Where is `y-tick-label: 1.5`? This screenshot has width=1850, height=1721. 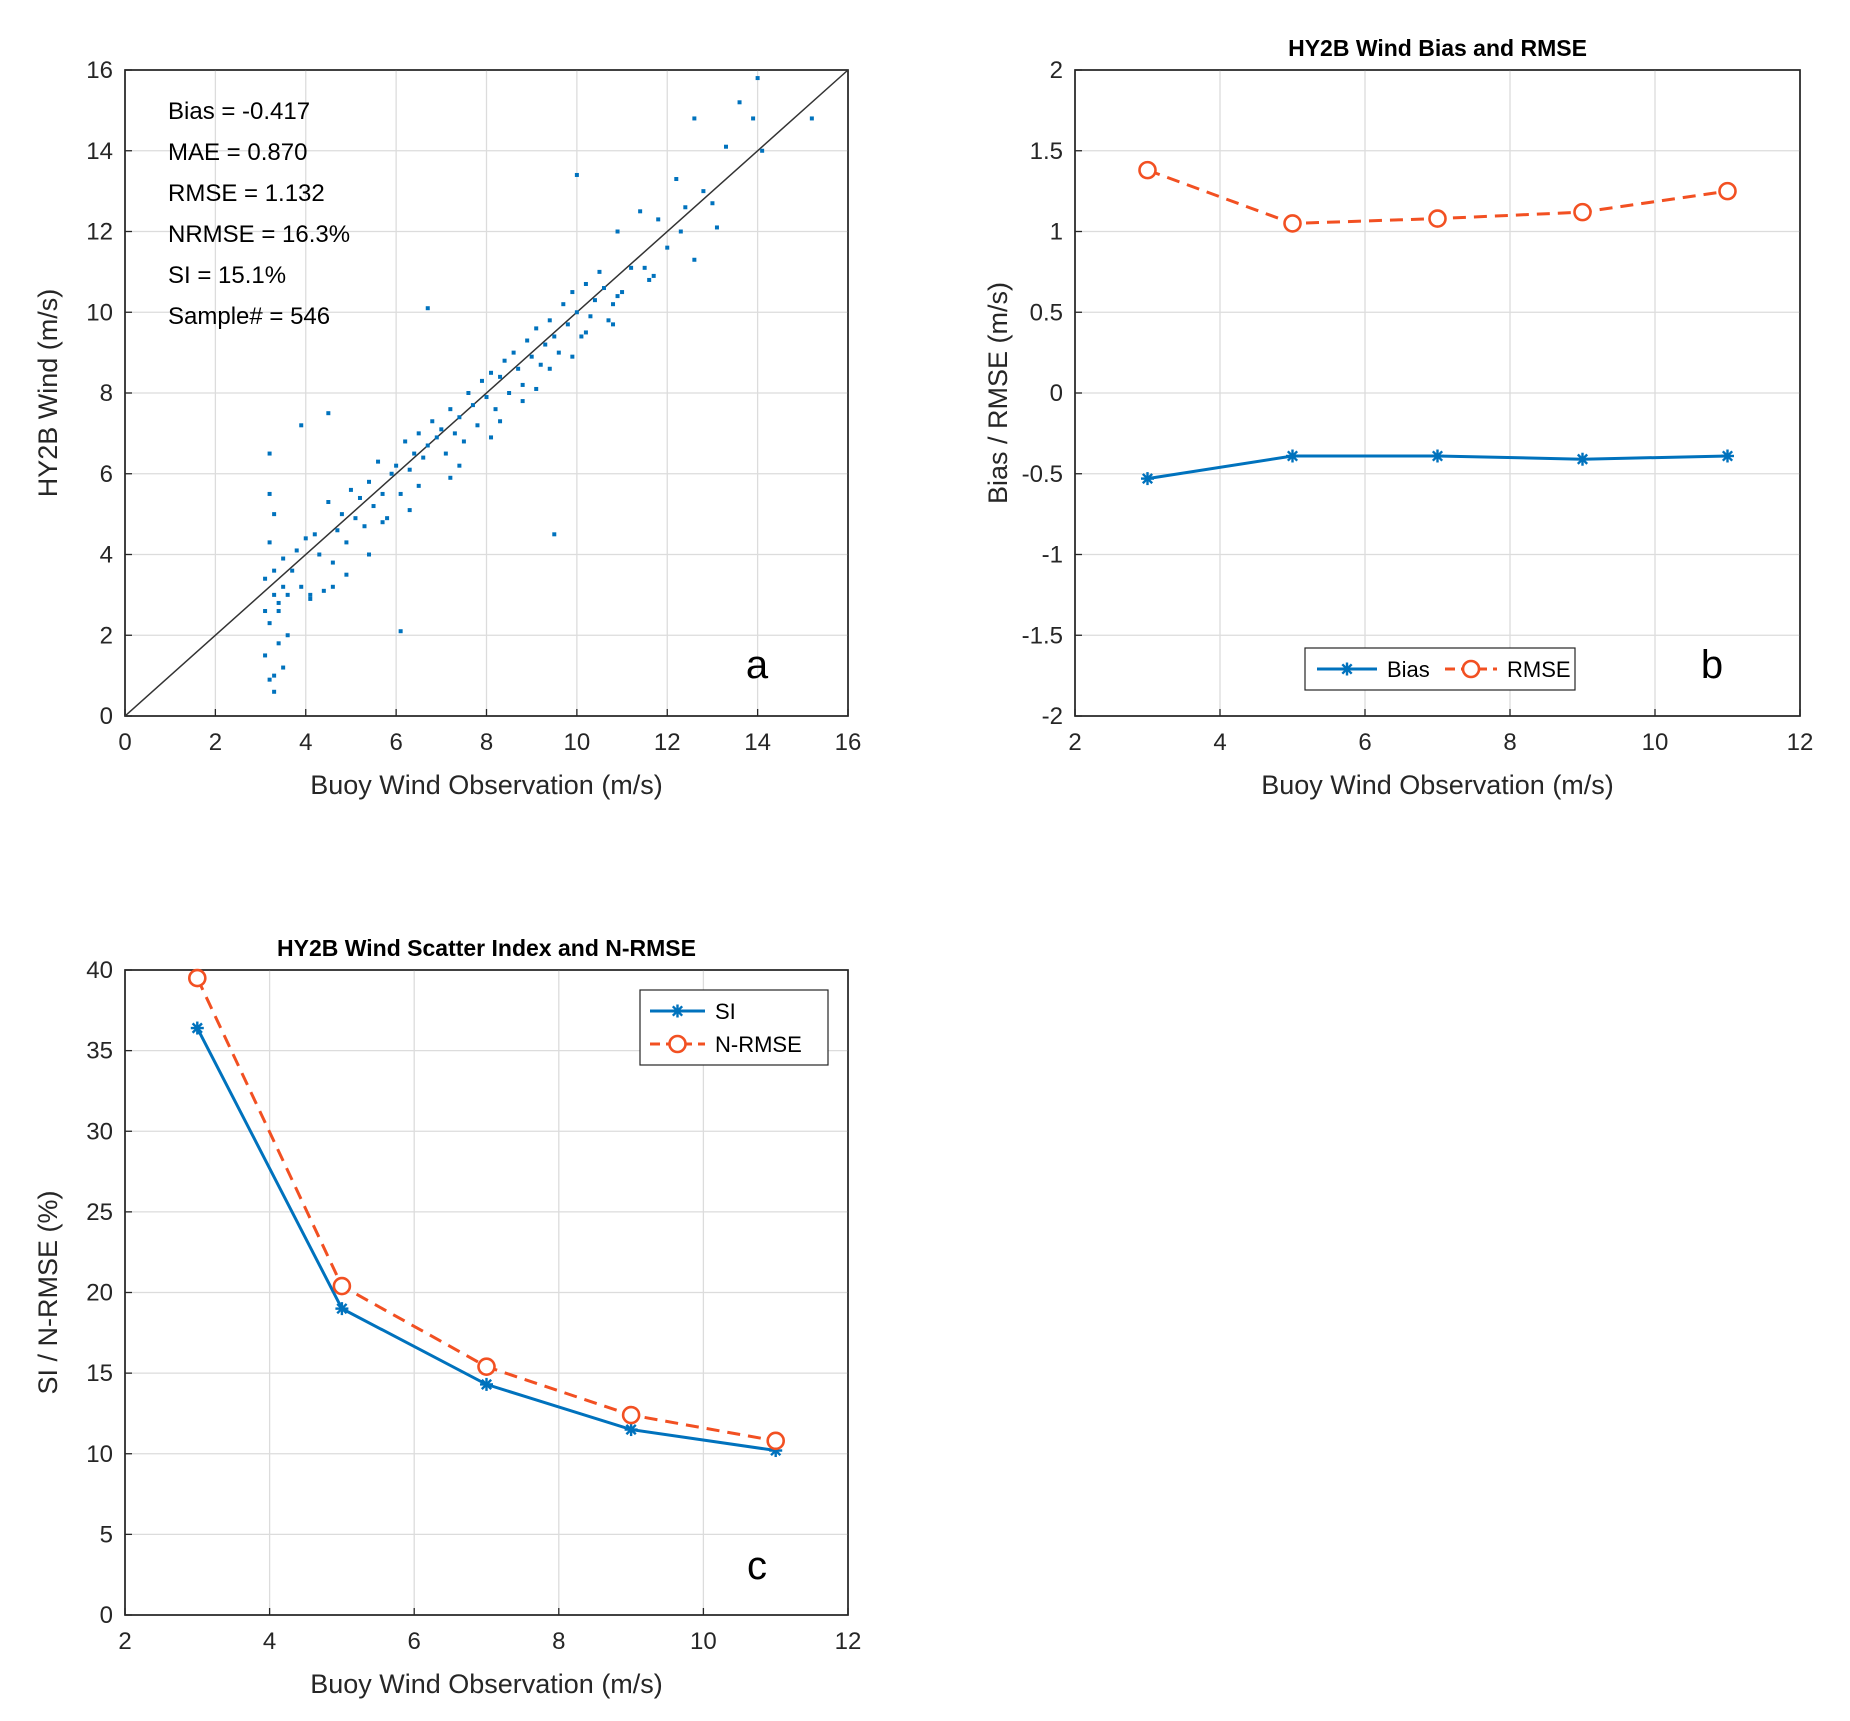 y-tick-label: 1.5 is located at coordinates (1046, 151).